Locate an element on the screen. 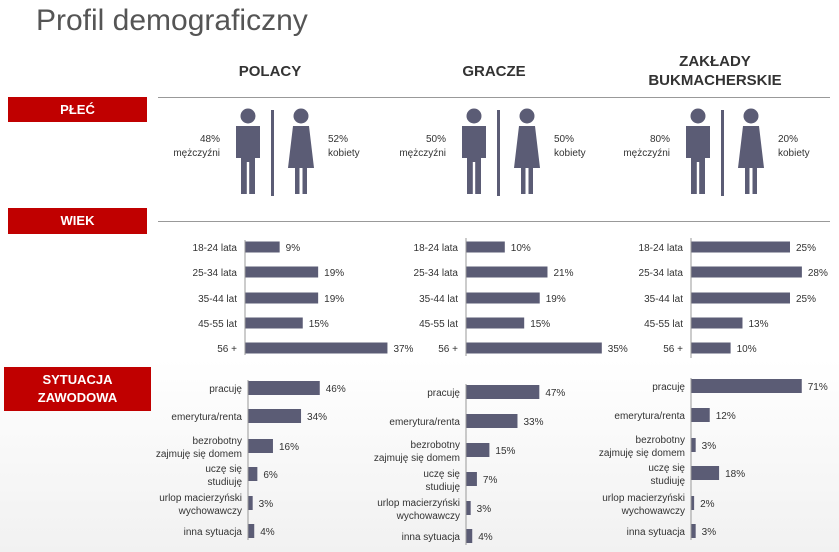 The image size is (839, 552). job-label-polacy-urlop-macierzyński: urlop macierzyński wychowawczy is located at coordinates (200, 505).